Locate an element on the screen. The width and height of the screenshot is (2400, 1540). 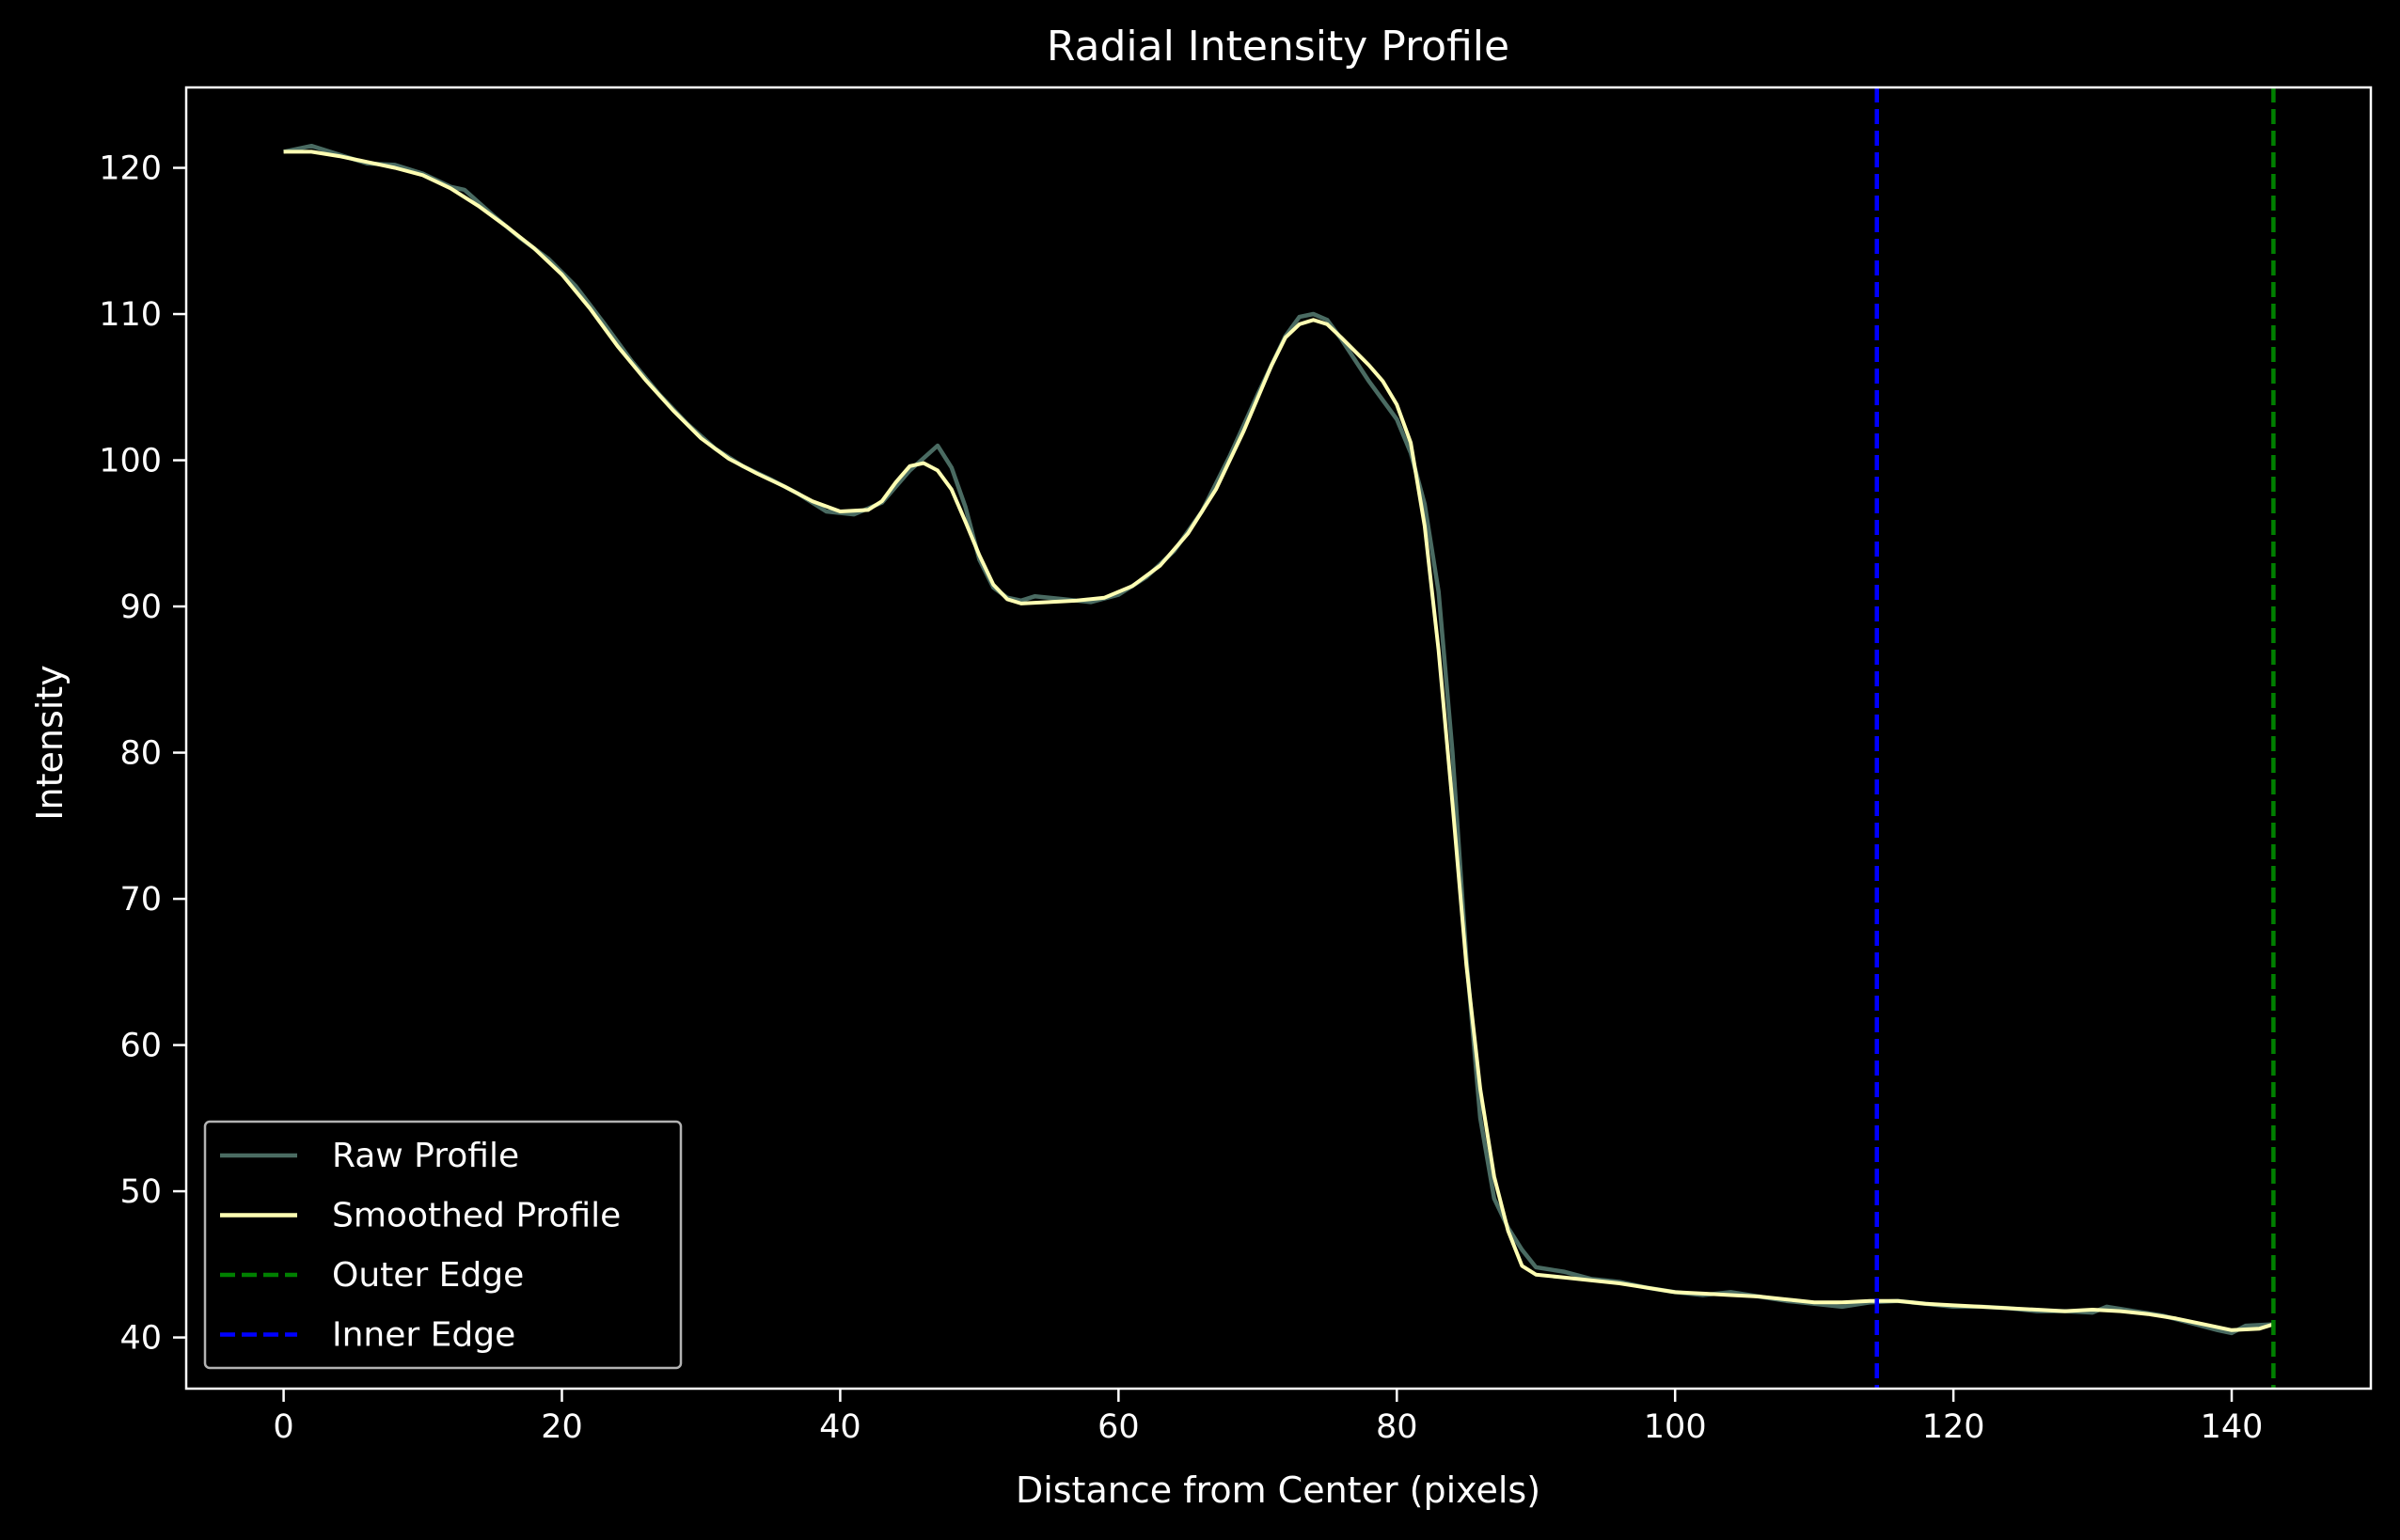
x-tick-label: 140 is located at coordinates (2232, 1427).